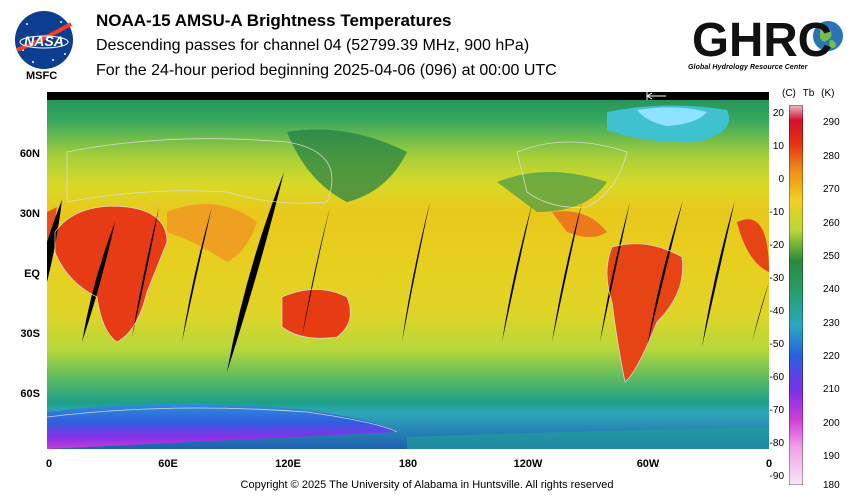 This screenshot has height=502, width=854. What do you see at coordinates (776, 311) in the screenshot?
I see `celsius-tick: -40` at bounding box center [776, 311].